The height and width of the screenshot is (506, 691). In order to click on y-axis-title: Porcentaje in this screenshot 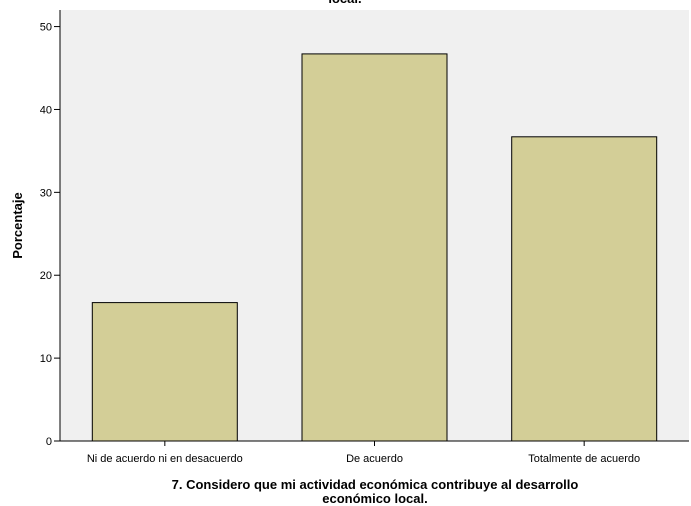, I will do `click(17, 225)`.